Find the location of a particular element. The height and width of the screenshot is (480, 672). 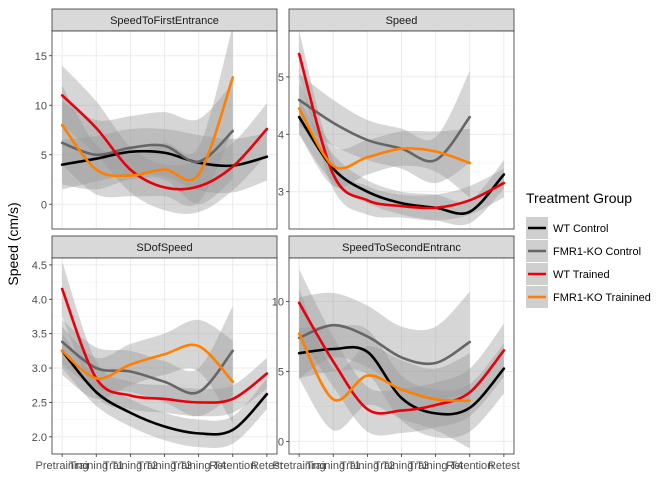

facet-title: Speed is located at coordinates (402, 21).